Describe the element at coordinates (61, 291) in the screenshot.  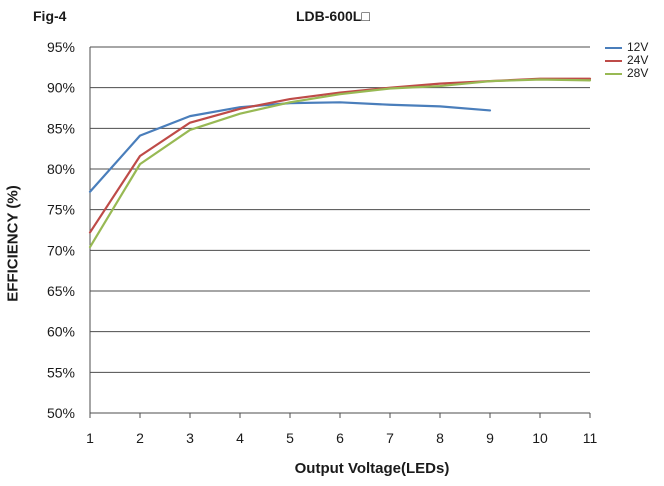
I see `y-tick-label: 65%` at that location.